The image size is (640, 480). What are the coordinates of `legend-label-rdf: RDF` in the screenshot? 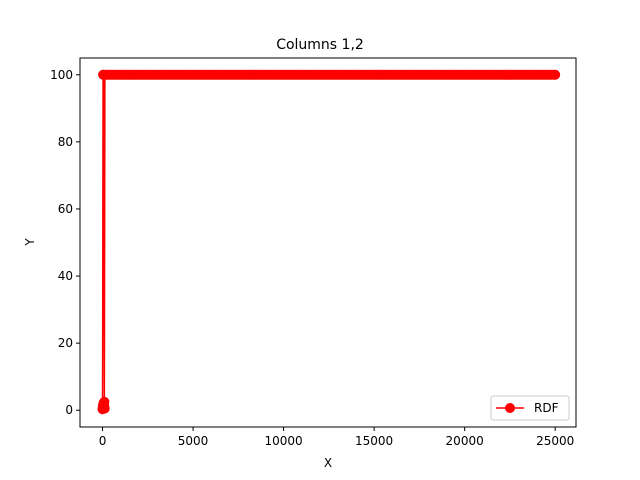 It's located at (546, 408).